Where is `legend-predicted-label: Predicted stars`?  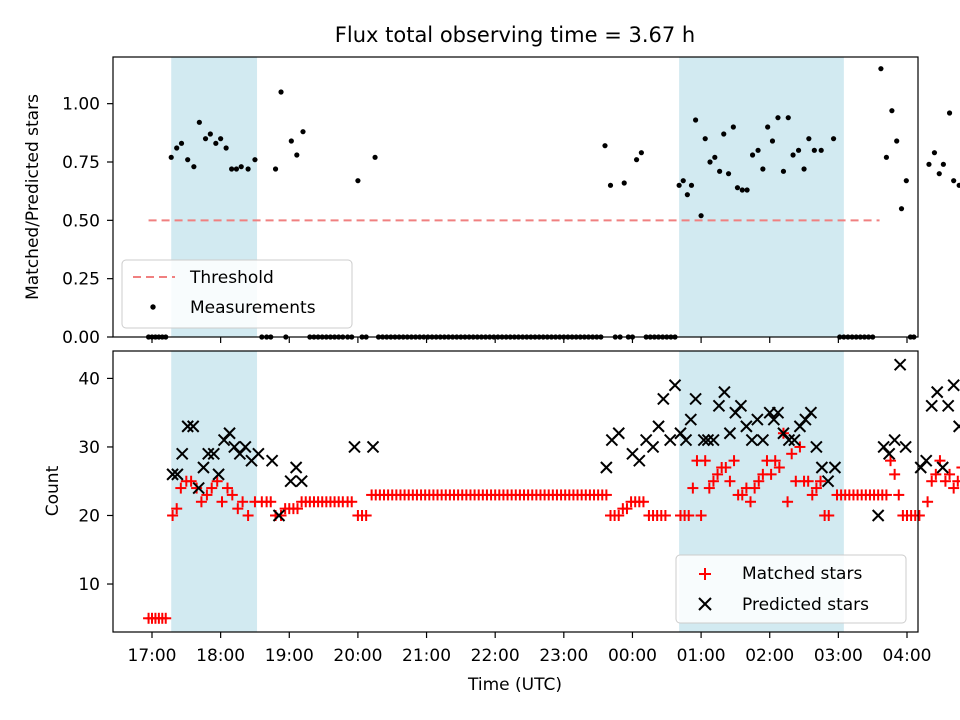 legend-predicted-label: Predicted stars is located at coordinates (805, 605).